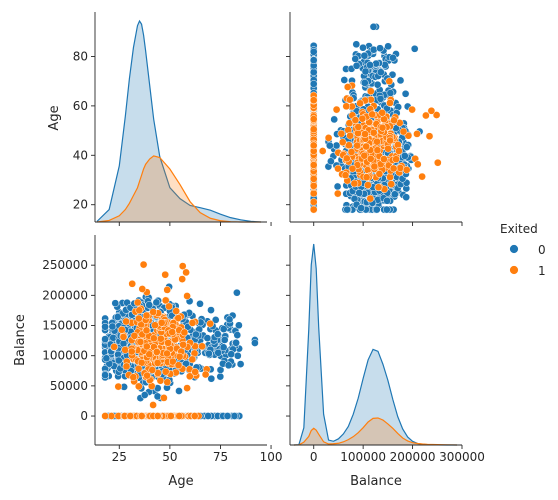 This screenshot has height=500, width=558. Describe the element at coordinates (65, 295) in the screenshot. I see `y-tick-label: 200000` at that location.